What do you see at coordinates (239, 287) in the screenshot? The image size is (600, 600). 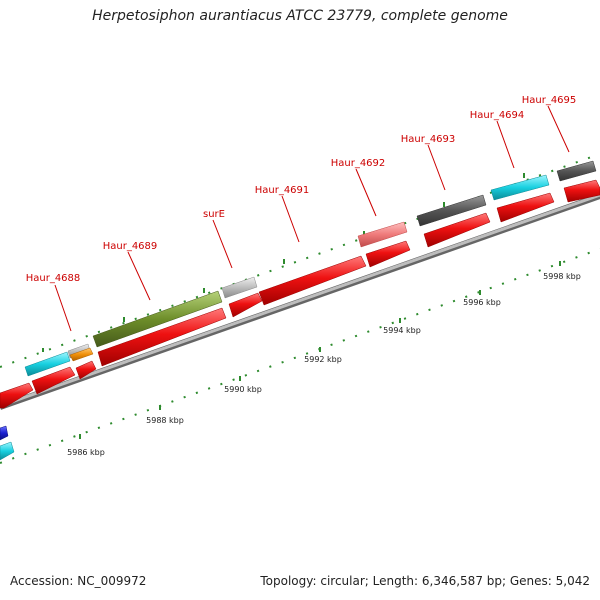 I see `gene-sure-feature` at bounding box center [239, 287].